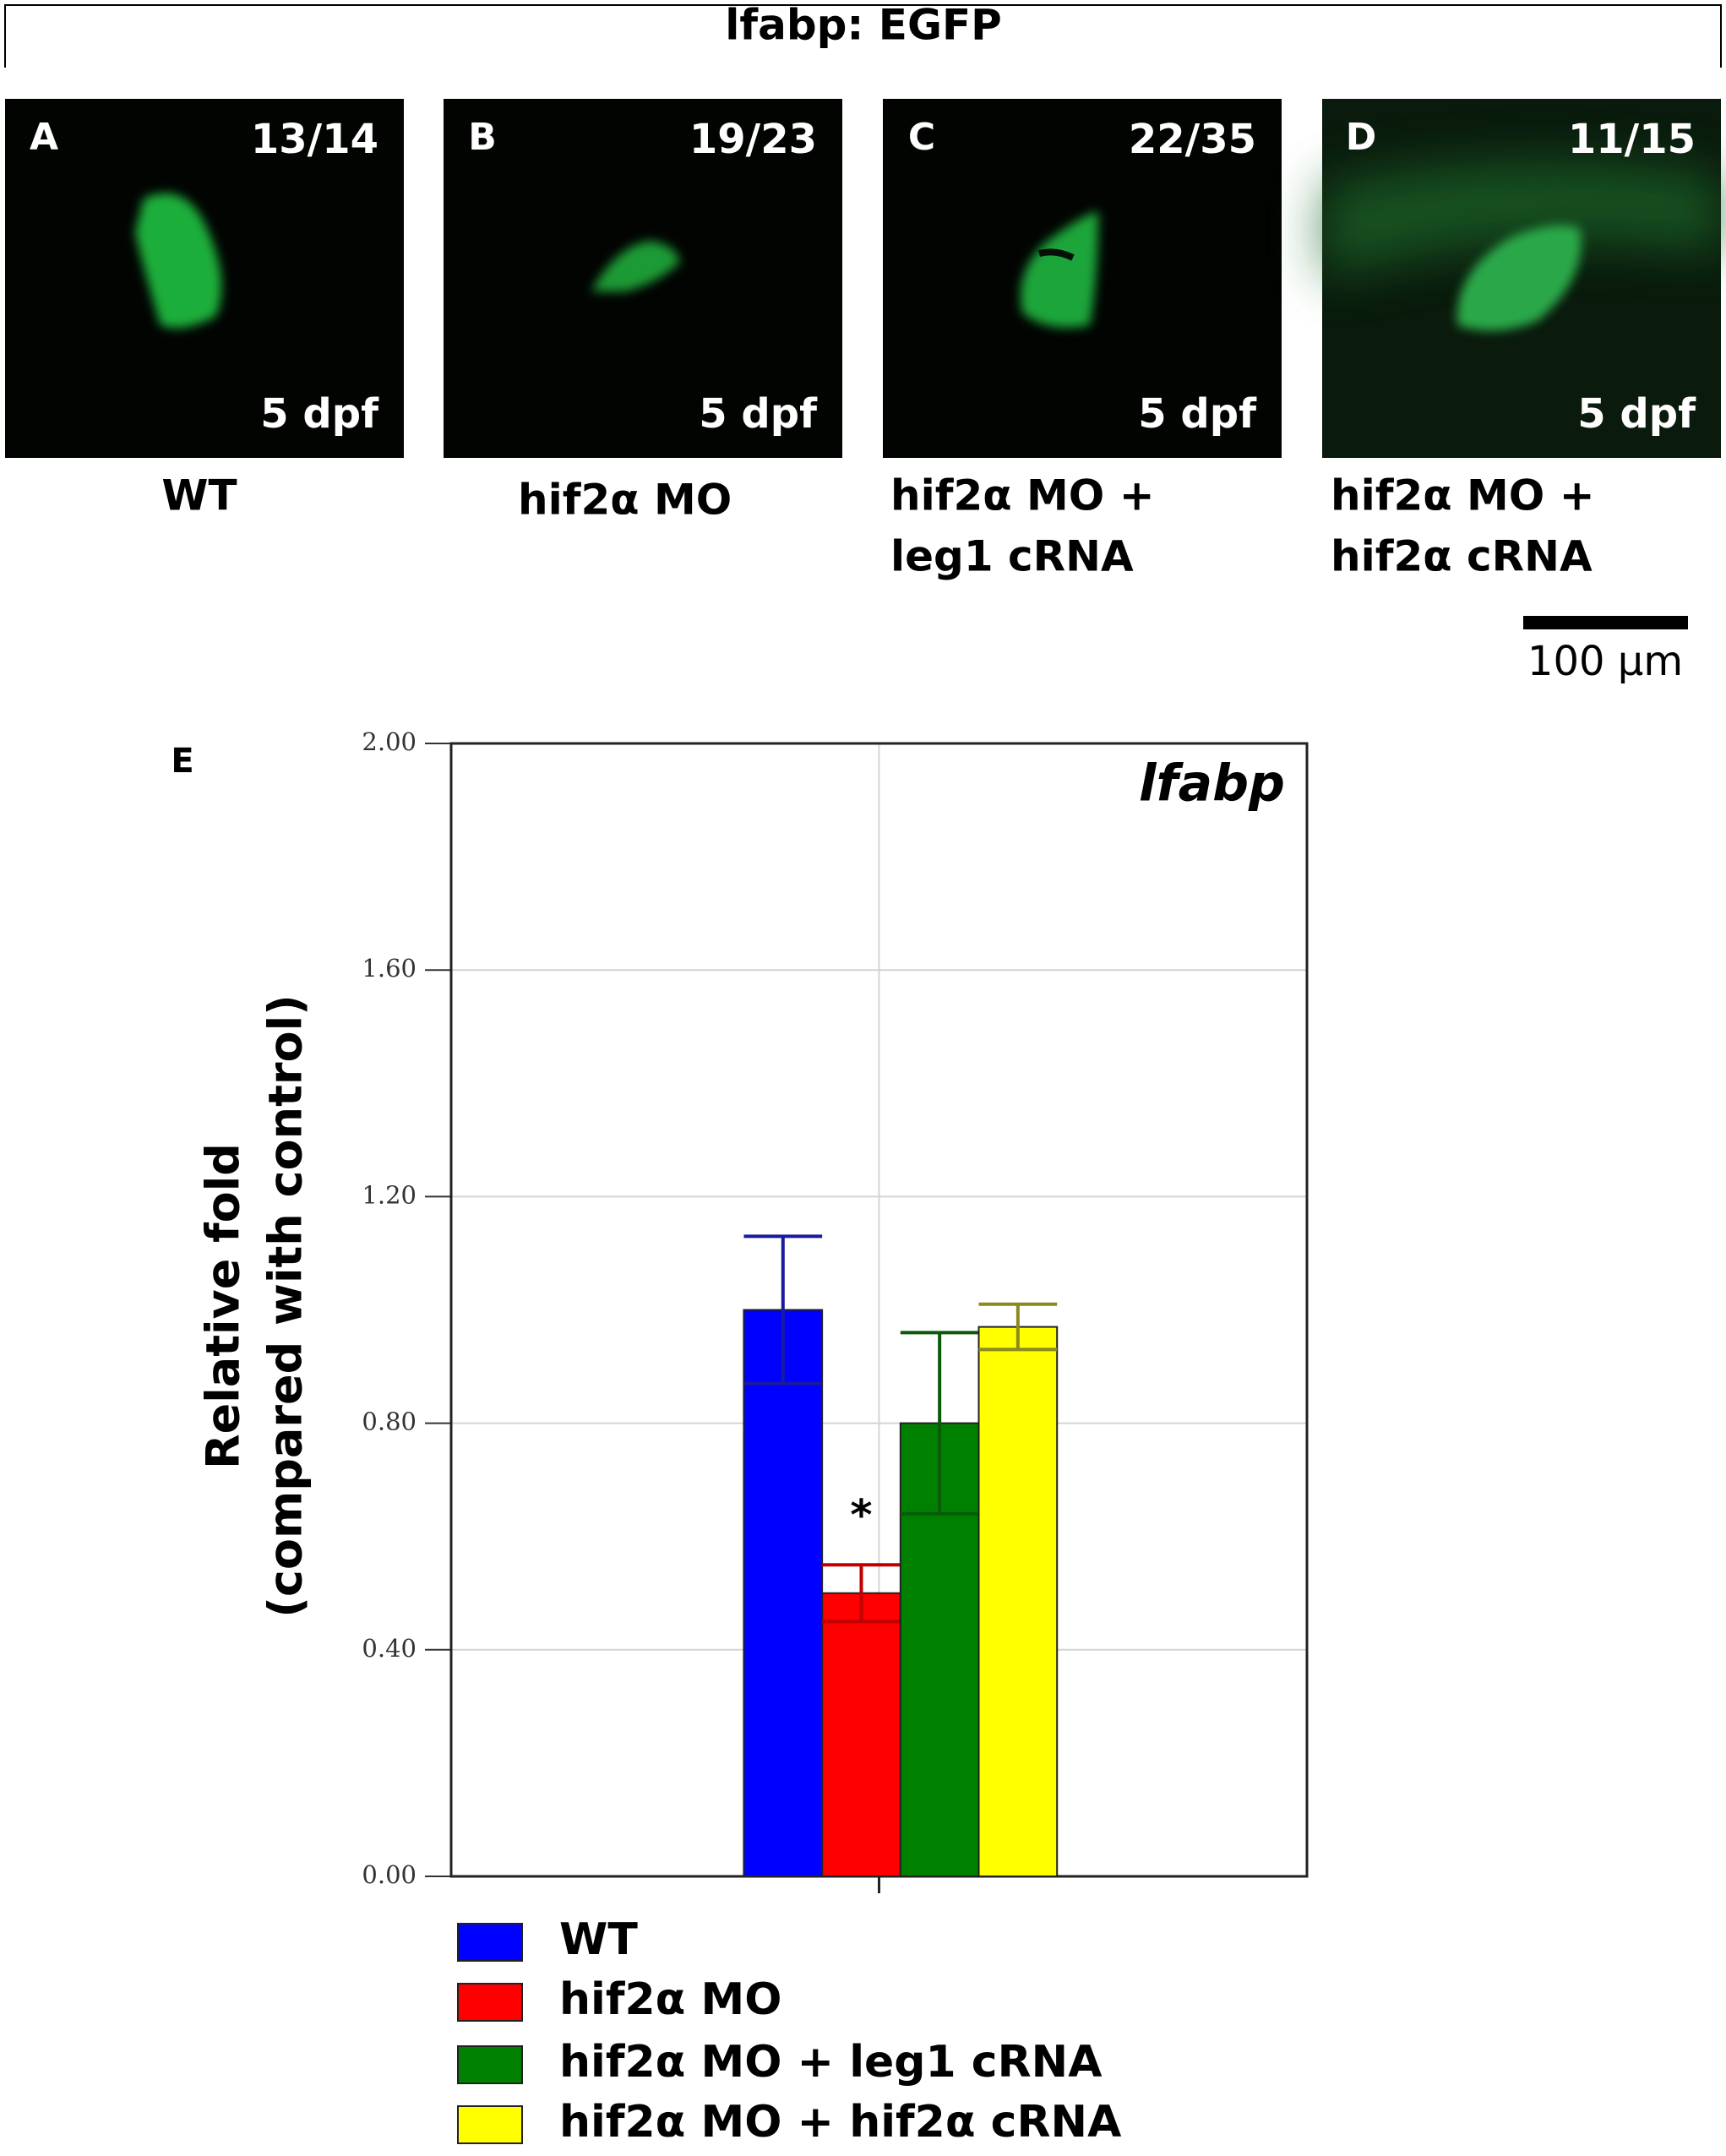 Image resolution: width=1726 pixels, height=2156 pixels. What do you see at coordinates (199, 495) in the screenshot?
I see `panel-label: WT` at bounding box center [199, 495].